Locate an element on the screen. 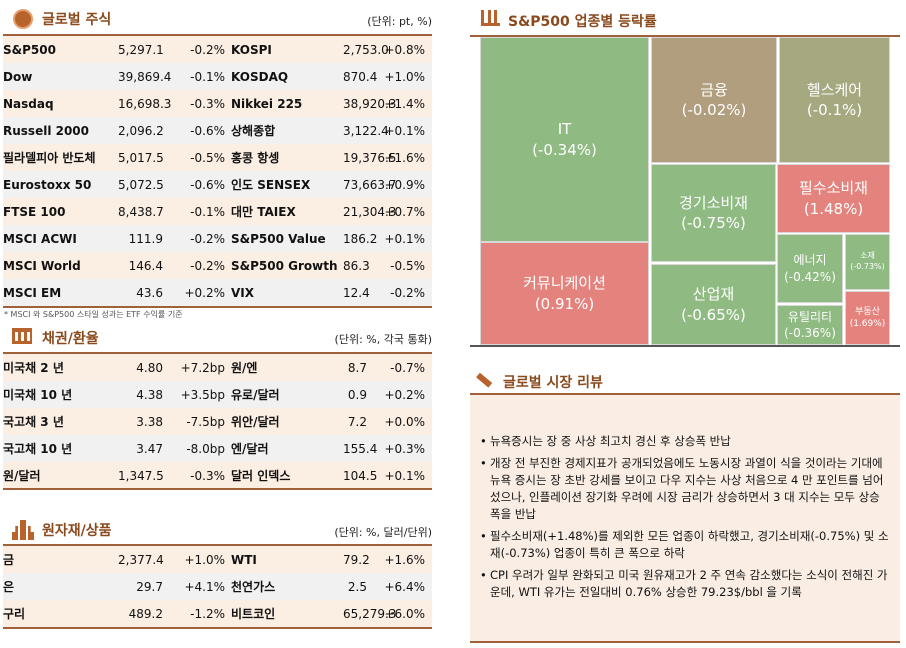  table-row: Russell 2000 2,096.2 -0.6% 상해종합 3,122.4 +0.1% is located at coordinates (217, 130).